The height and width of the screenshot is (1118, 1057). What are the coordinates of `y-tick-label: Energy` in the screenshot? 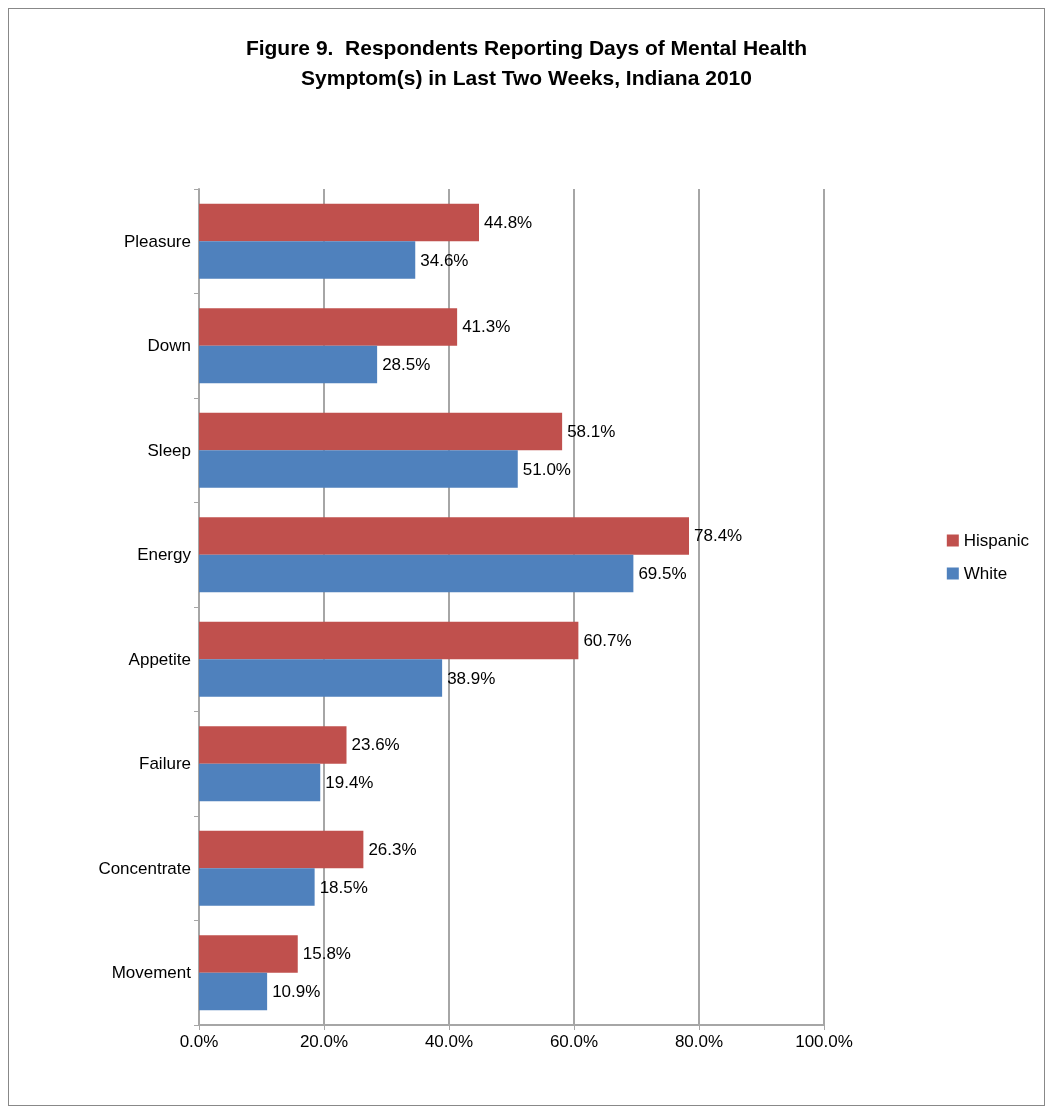 It's located at (164, 555).